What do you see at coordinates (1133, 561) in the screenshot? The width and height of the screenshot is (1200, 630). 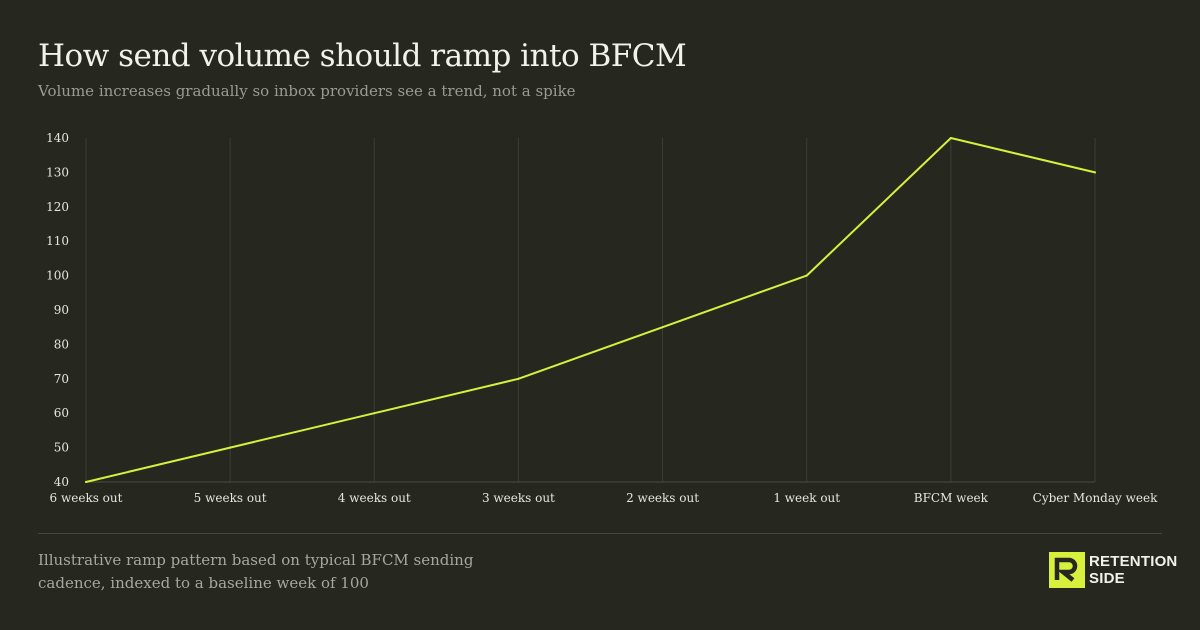 I see `brand-line-1: RETENTION` at bounding box center [1133, 561].